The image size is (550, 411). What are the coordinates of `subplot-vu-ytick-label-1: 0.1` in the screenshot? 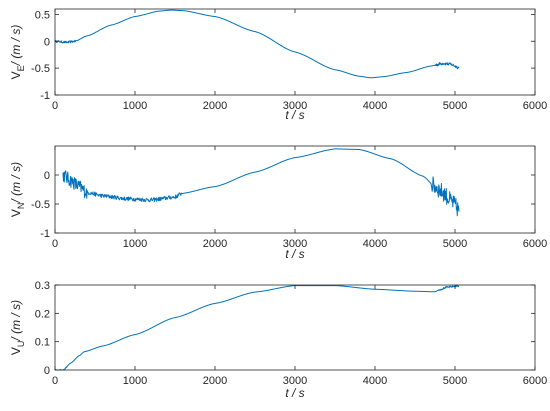 It's located at (42, 343).